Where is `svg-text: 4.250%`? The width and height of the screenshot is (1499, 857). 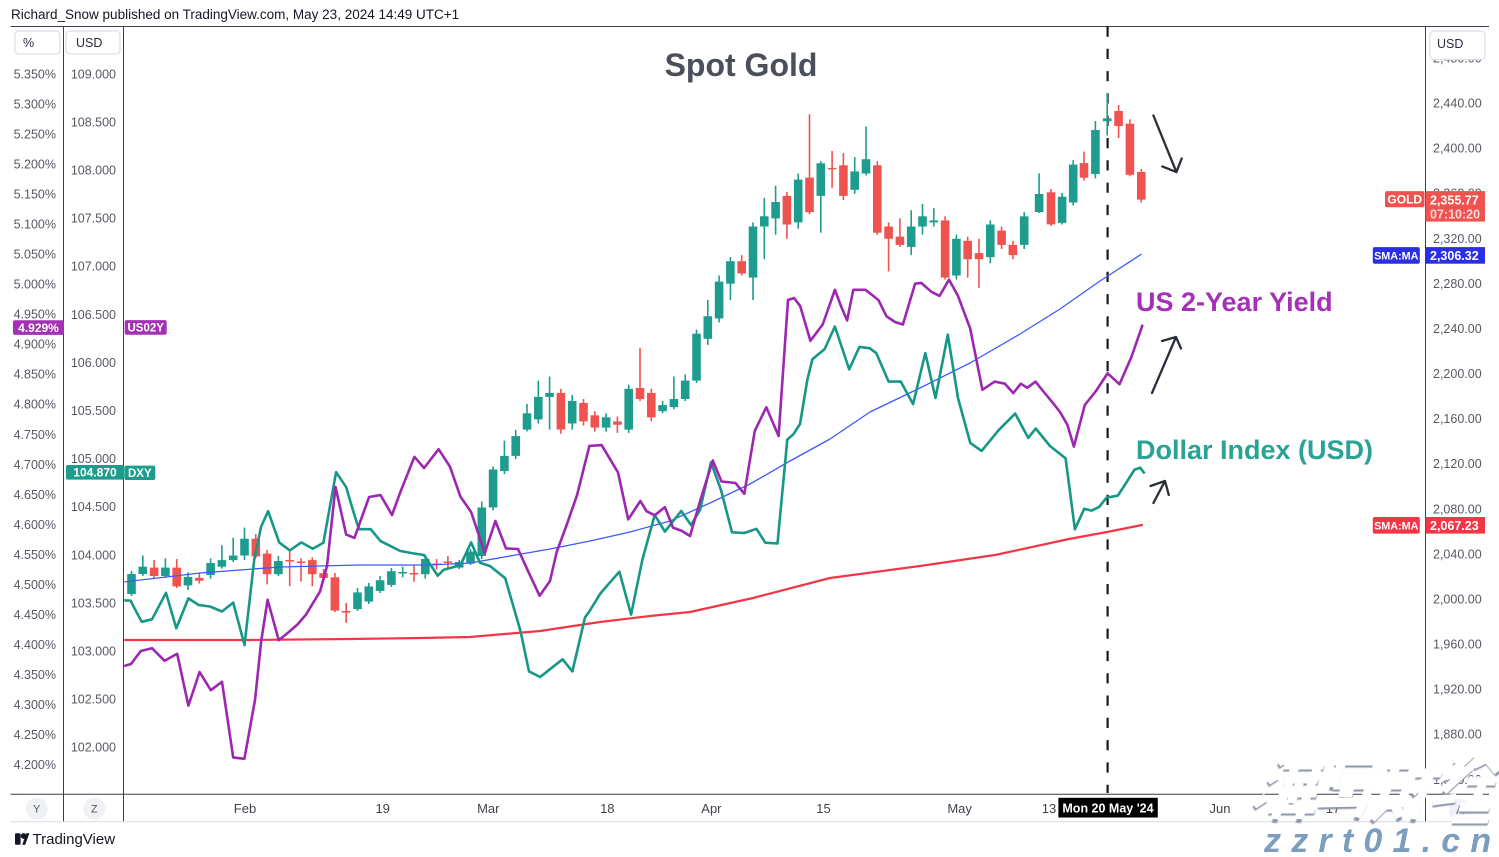 svg-text: 4.250% is located at coordinates (35, 735).